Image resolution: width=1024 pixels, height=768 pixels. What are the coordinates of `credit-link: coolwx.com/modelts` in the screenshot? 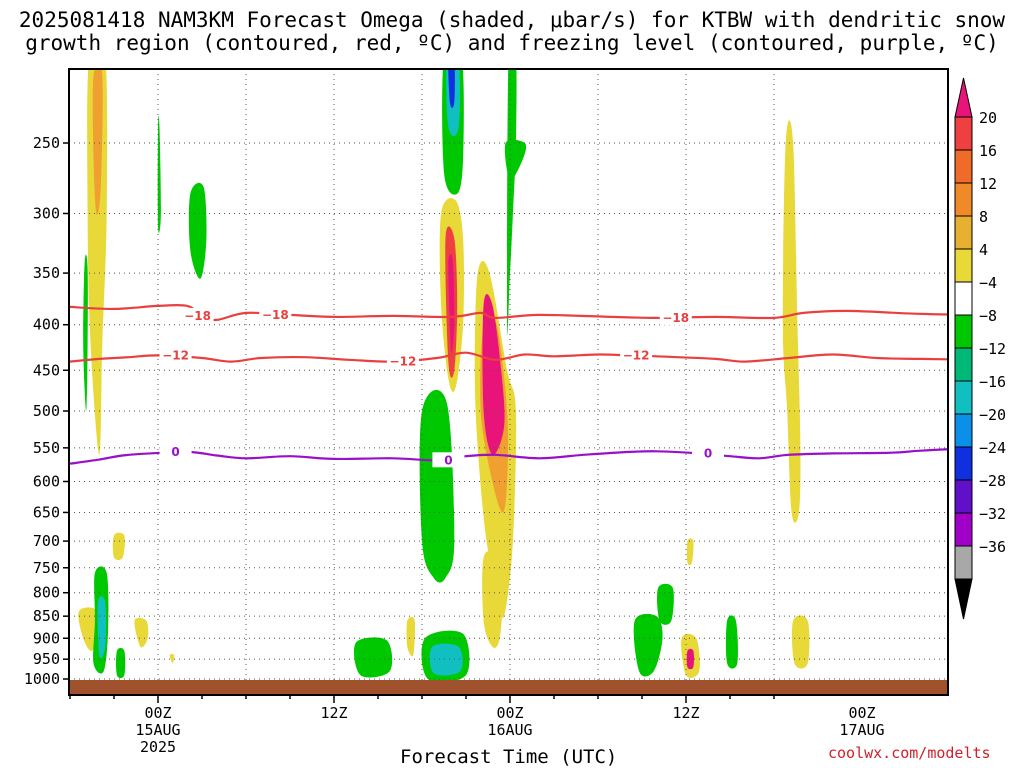 It's located at (909, 753).